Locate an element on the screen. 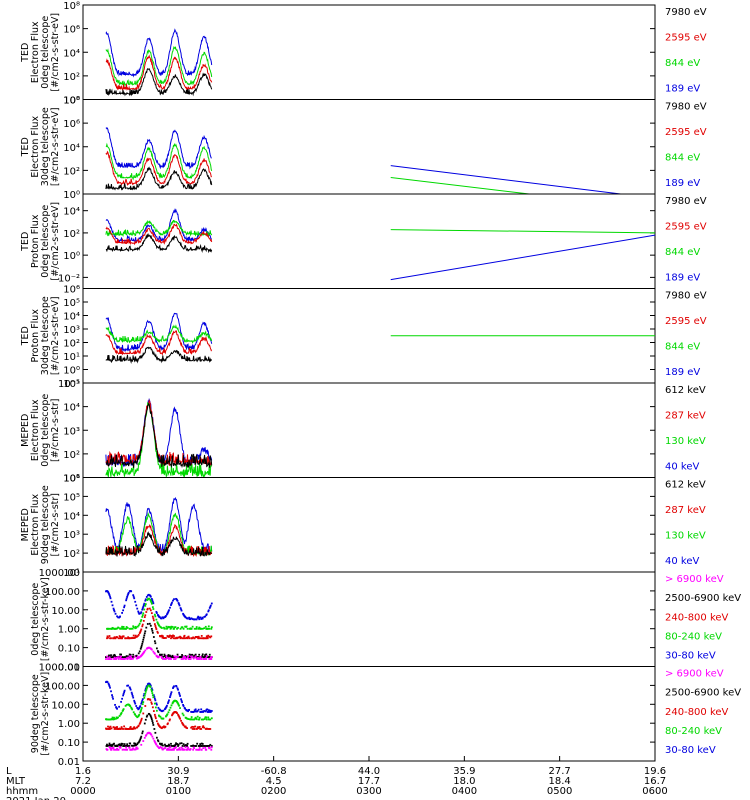 This screenshot has height=800, width=750. y-tick-label: 1.00 is located at coordinates (69, 724).